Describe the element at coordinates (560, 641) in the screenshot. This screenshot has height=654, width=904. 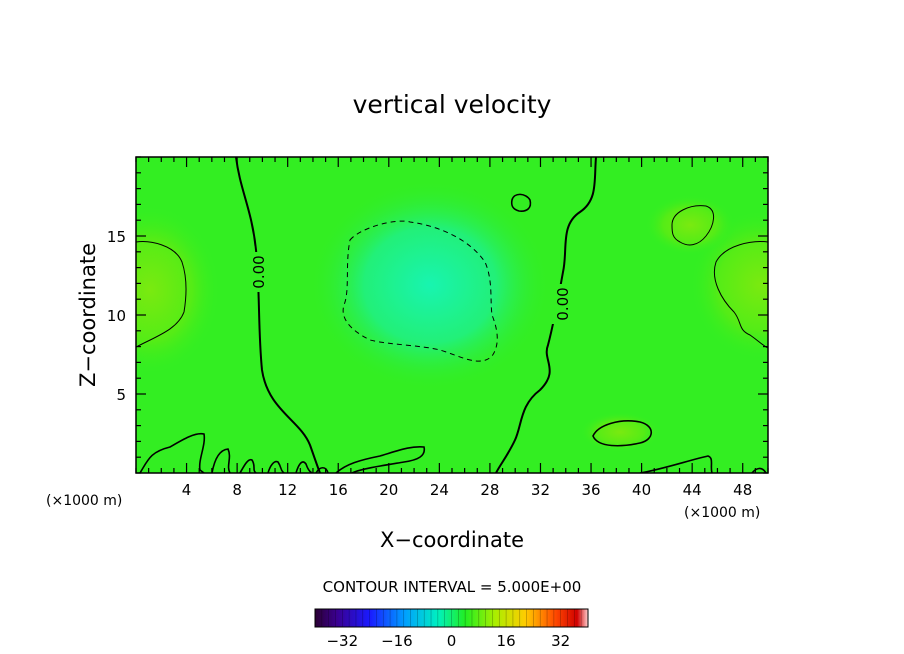
I see `colorbar-tick-label: 32` at that location.